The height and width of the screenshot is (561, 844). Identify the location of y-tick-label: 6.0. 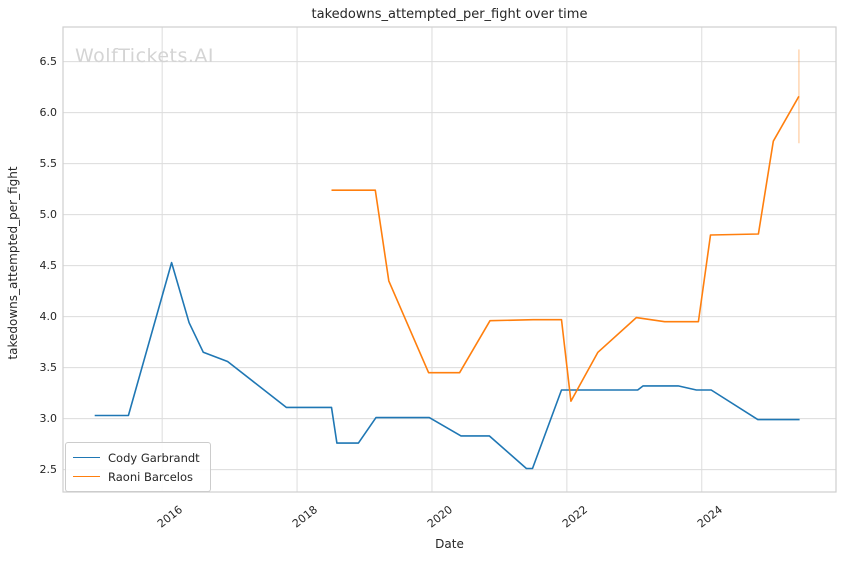
(48, 112).